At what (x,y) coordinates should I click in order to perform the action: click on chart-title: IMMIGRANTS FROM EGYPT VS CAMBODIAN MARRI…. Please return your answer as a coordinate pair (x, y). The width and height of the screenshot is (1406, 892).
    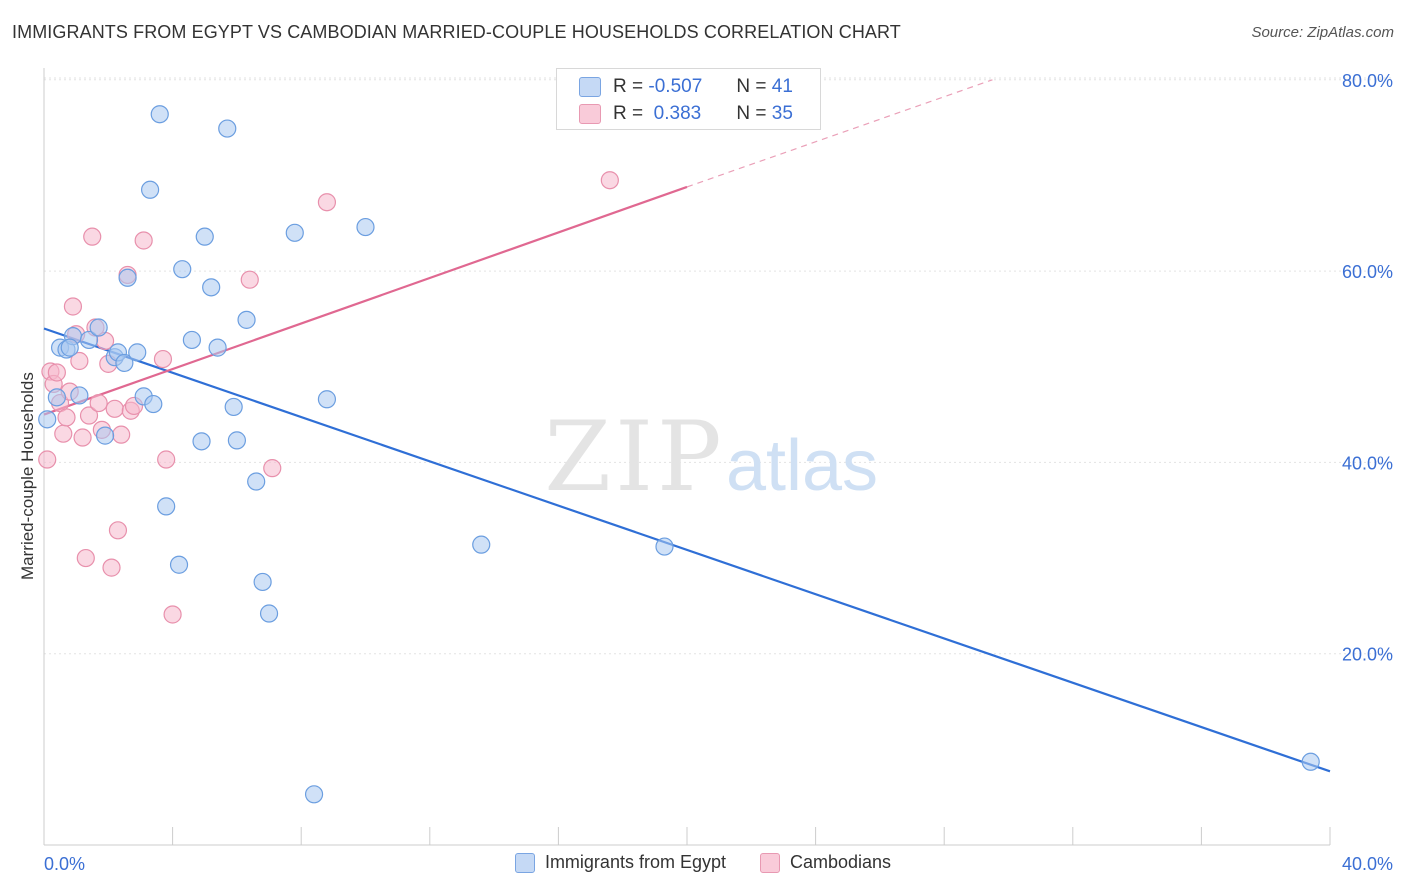
    Looking at the image, I should click on (456, 32).